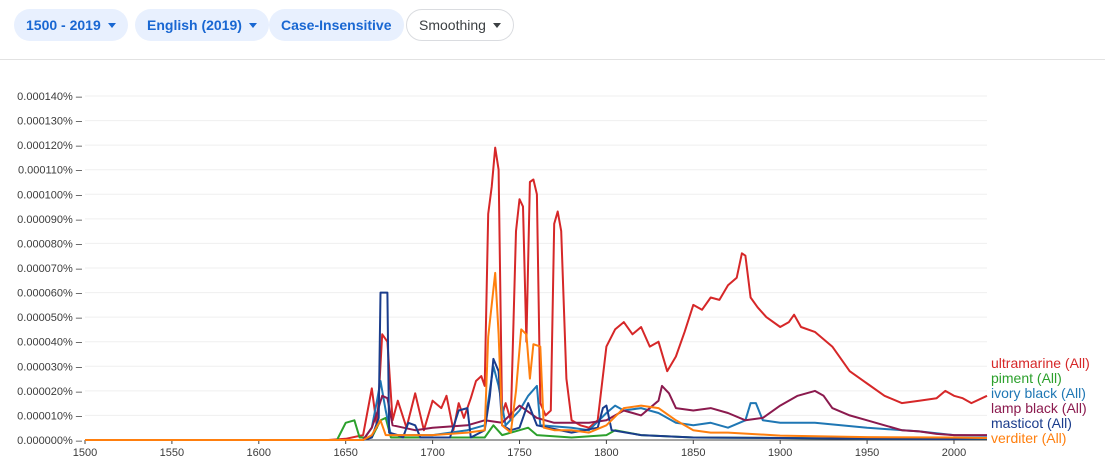 The width and height of the screenshot is (1105, 468). I want to click on year-range-label: 1500 - 2019, so click(63, 25).